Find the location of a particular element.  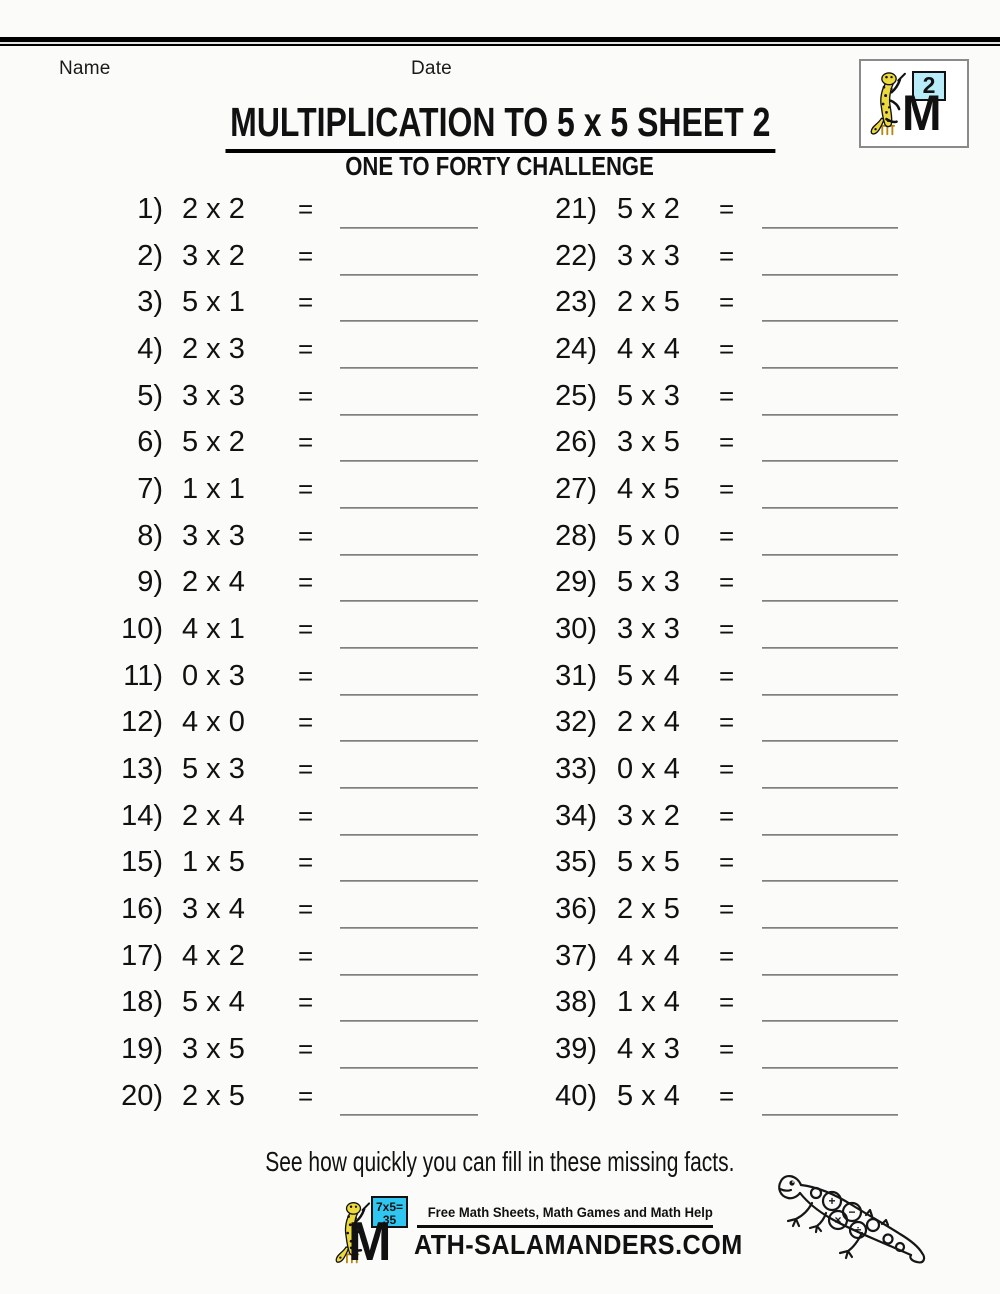

problem-expression: 2 x 4 is located at coordinates (648, 722).